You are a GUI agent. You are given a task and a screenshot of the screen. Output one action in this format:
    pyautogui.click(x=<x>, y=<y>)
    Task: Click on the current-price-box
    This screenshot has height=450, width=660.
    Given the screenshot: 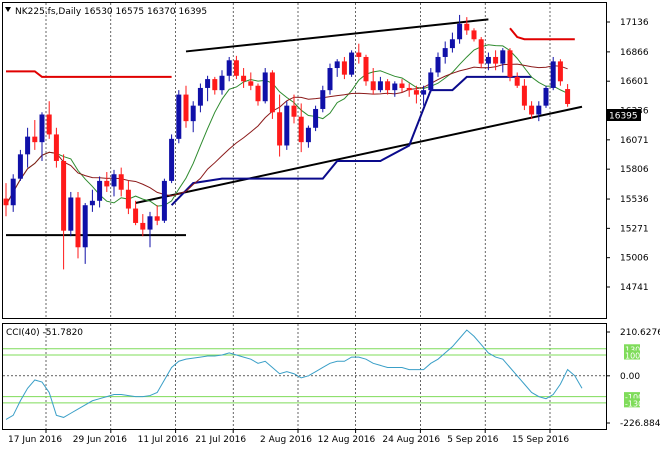 What is the action you would take?
    pyautogui.click(x=624, y=115)
    